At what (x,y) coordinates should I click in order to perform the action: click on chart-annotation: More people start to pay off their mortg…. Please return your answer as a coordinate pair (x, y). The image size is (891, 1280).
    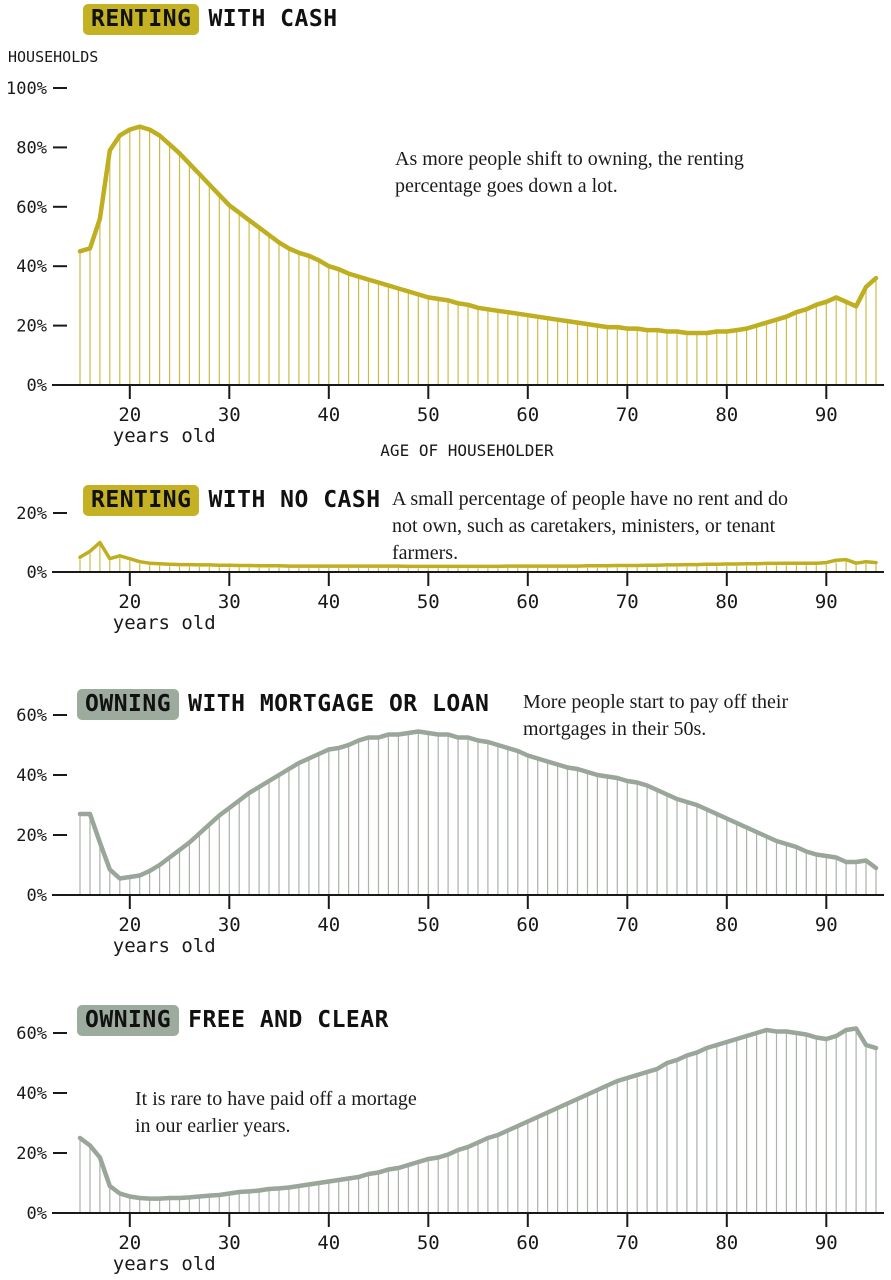
    Looking at the image, I should click on (656, 716).